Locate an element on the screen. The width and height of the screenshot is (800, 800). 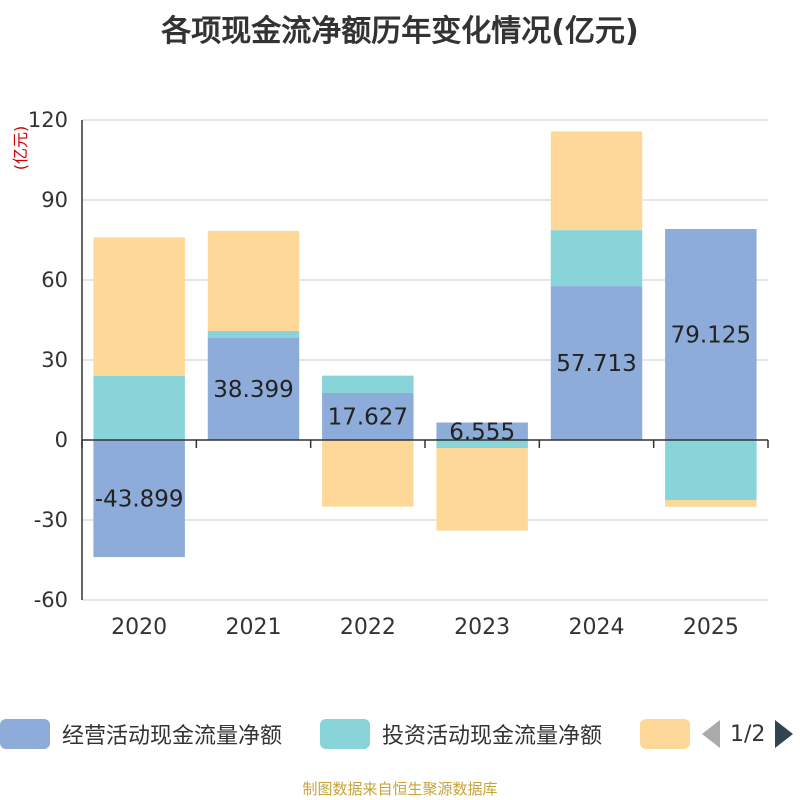
bar-series0-2023 is located at coordinates (482, 431).